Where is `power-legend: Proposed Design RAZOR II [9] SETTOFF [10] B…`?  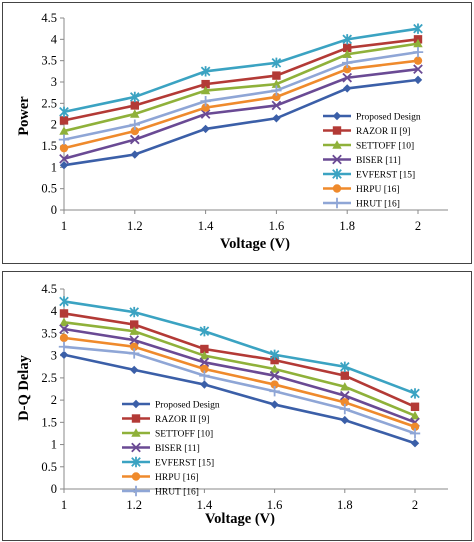
power-legend: Proposed Design RAZOR II [9] SETTOFF [10] B… is located at coordinates (372, 160).